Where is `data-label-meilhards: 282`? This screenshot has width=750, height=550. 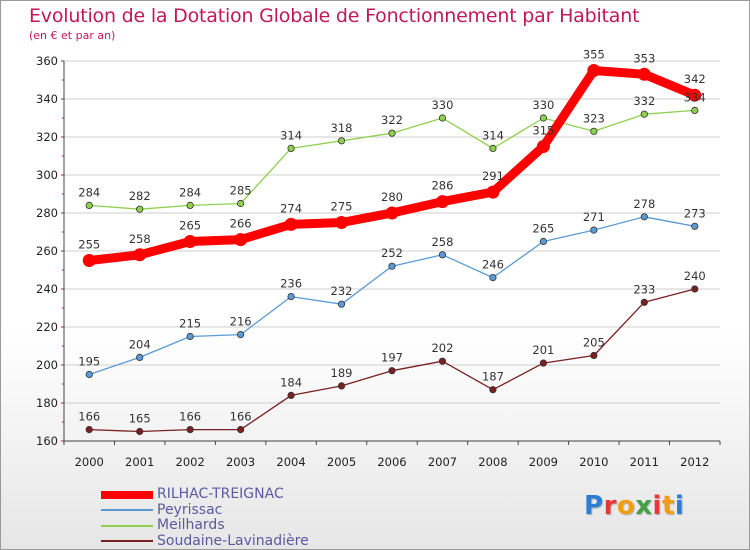 data-label-meilhards: 282 is located at coordinates (140, 196).